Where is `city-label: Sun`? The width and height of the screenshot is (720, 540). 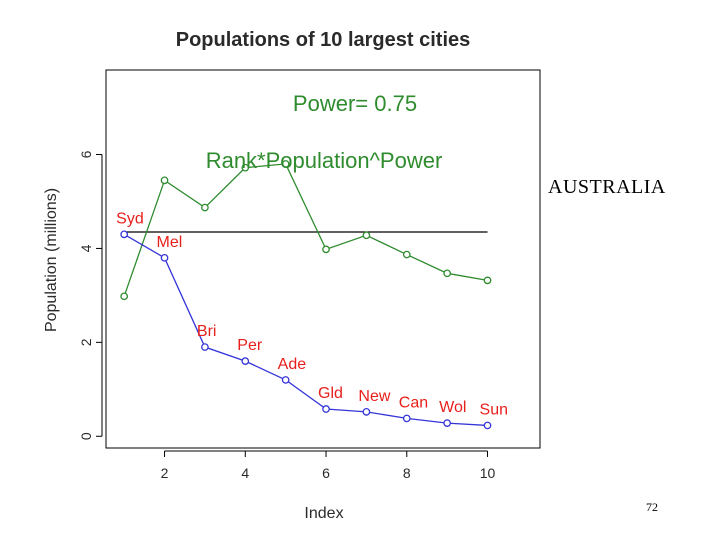 city-label: Sun is located at coordinates (494, 409).